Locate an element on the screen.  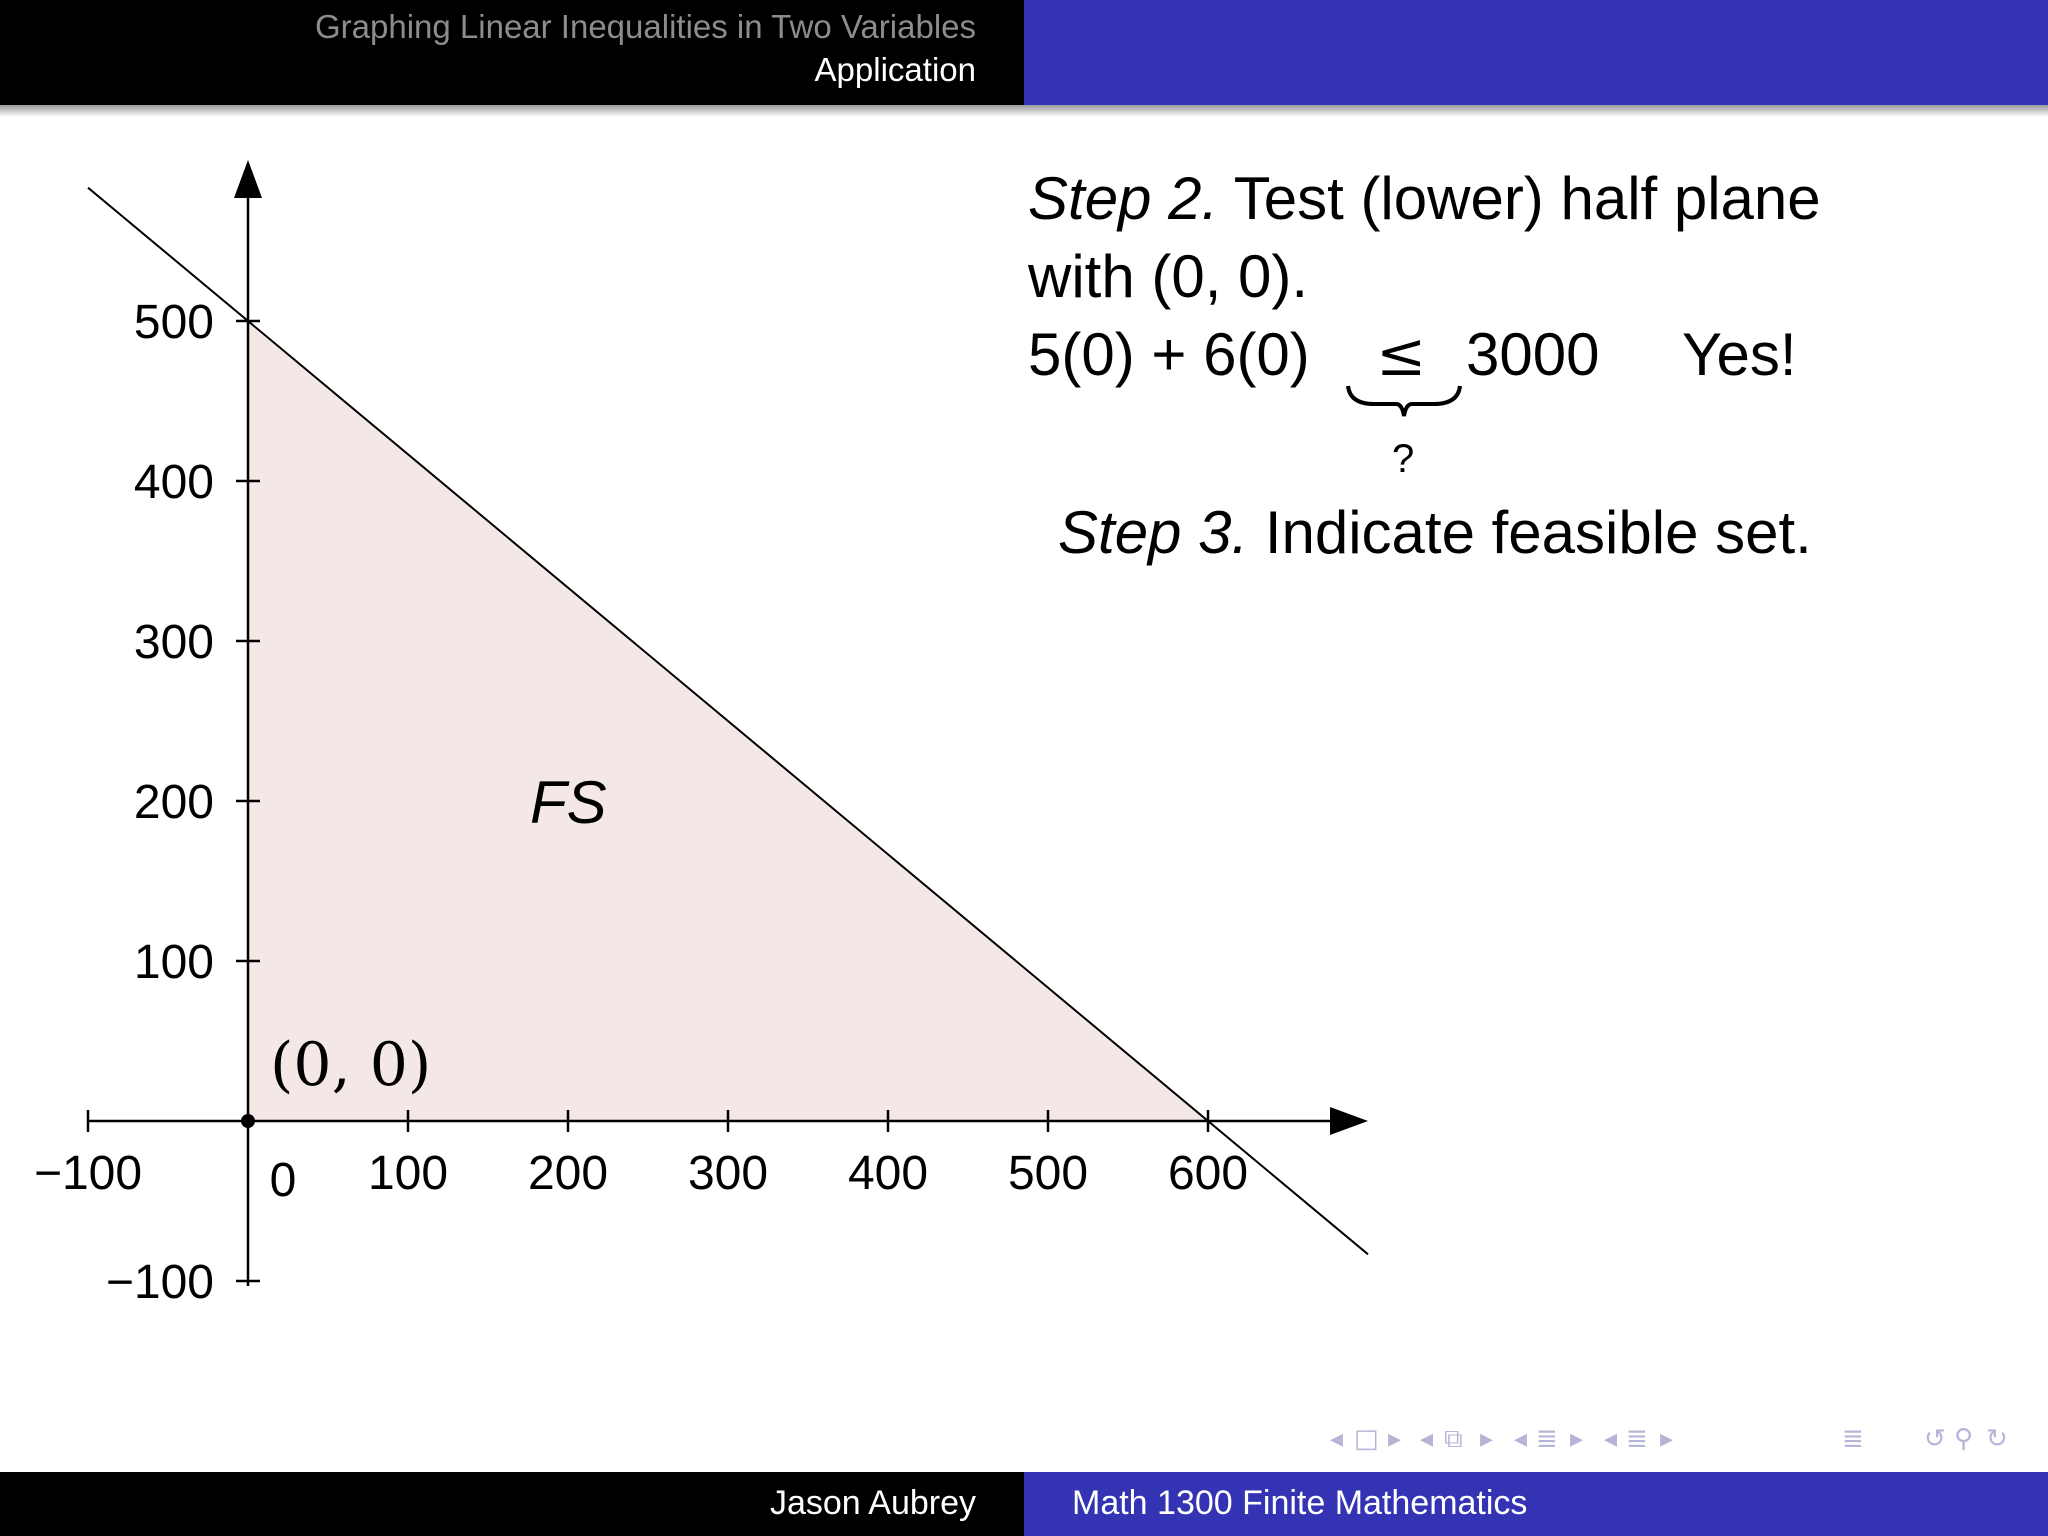
footer-left-panel is located at coordinates (512, 1504).